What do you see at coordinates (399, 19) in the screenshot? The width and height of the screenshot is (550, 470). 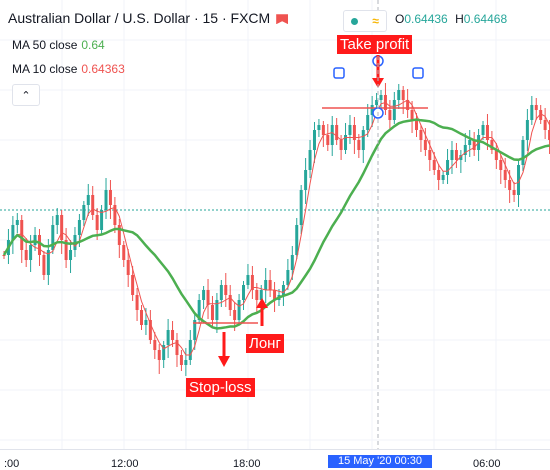 I see `open-label: O` at bounding box center [399, 19].